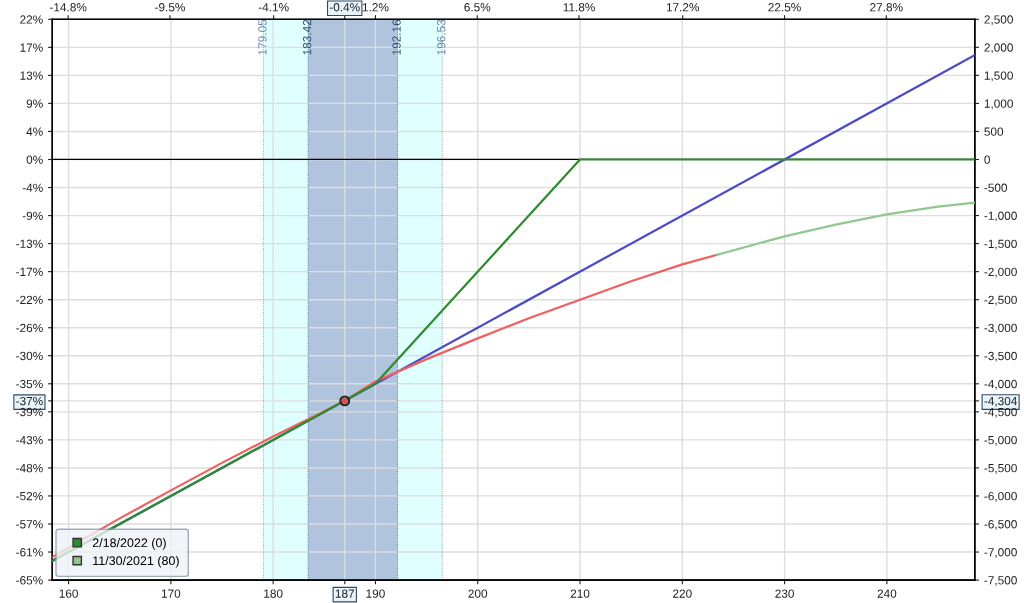  What do you see at coordinates (29, 300) in the screenshot?
I see `y-tick-label: -22%` at bounding box center [29, 300].